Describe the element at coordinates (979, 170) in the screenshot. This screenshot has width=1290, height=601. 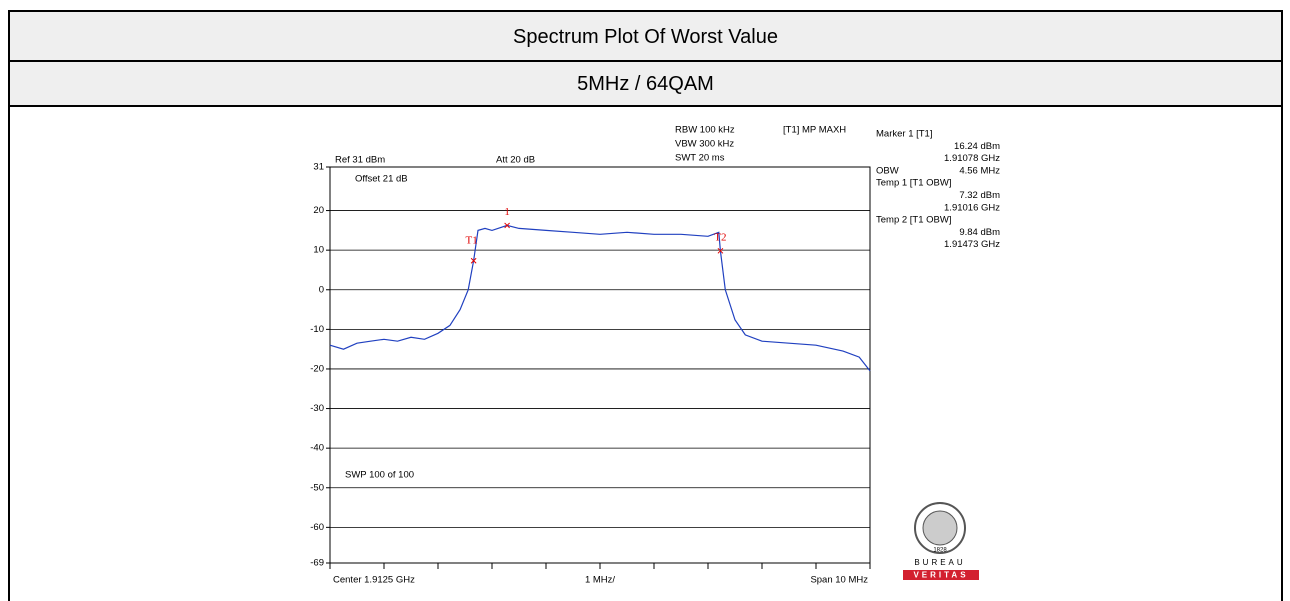
I see `info-value: 4.56 MHz` at that location.